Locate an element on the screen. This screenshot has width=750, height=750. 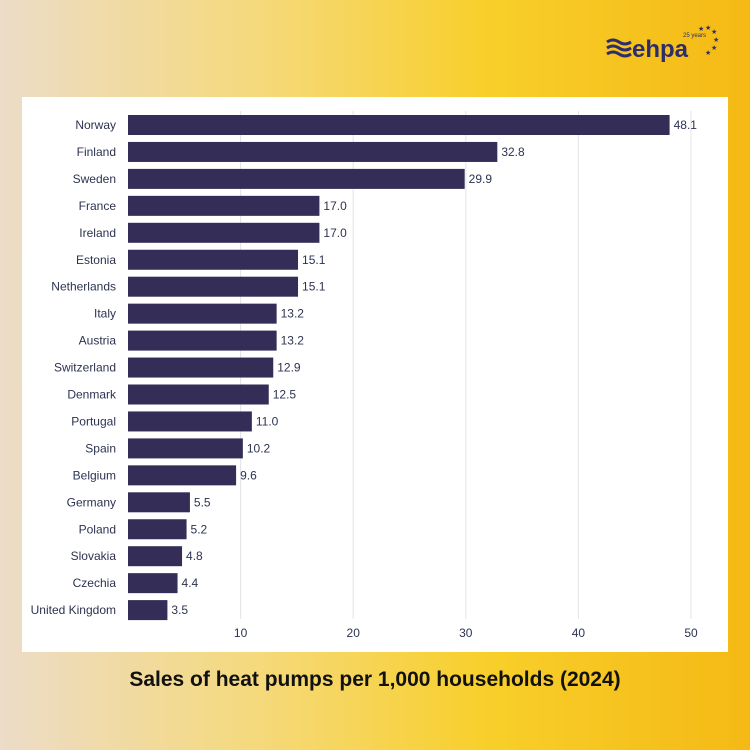
data-label: 4.4 is located at coordinates (190, 583).